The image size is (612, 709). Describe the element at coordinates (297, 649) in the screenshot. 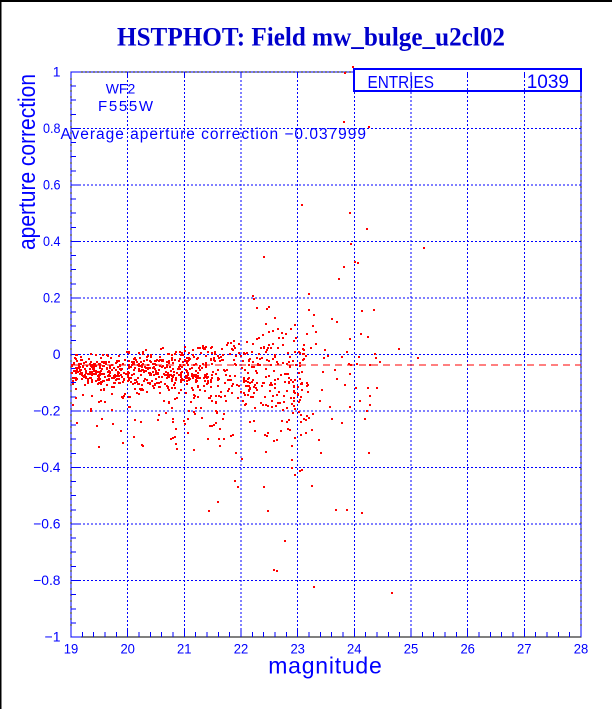

I see `svg-text: 23` at that location.